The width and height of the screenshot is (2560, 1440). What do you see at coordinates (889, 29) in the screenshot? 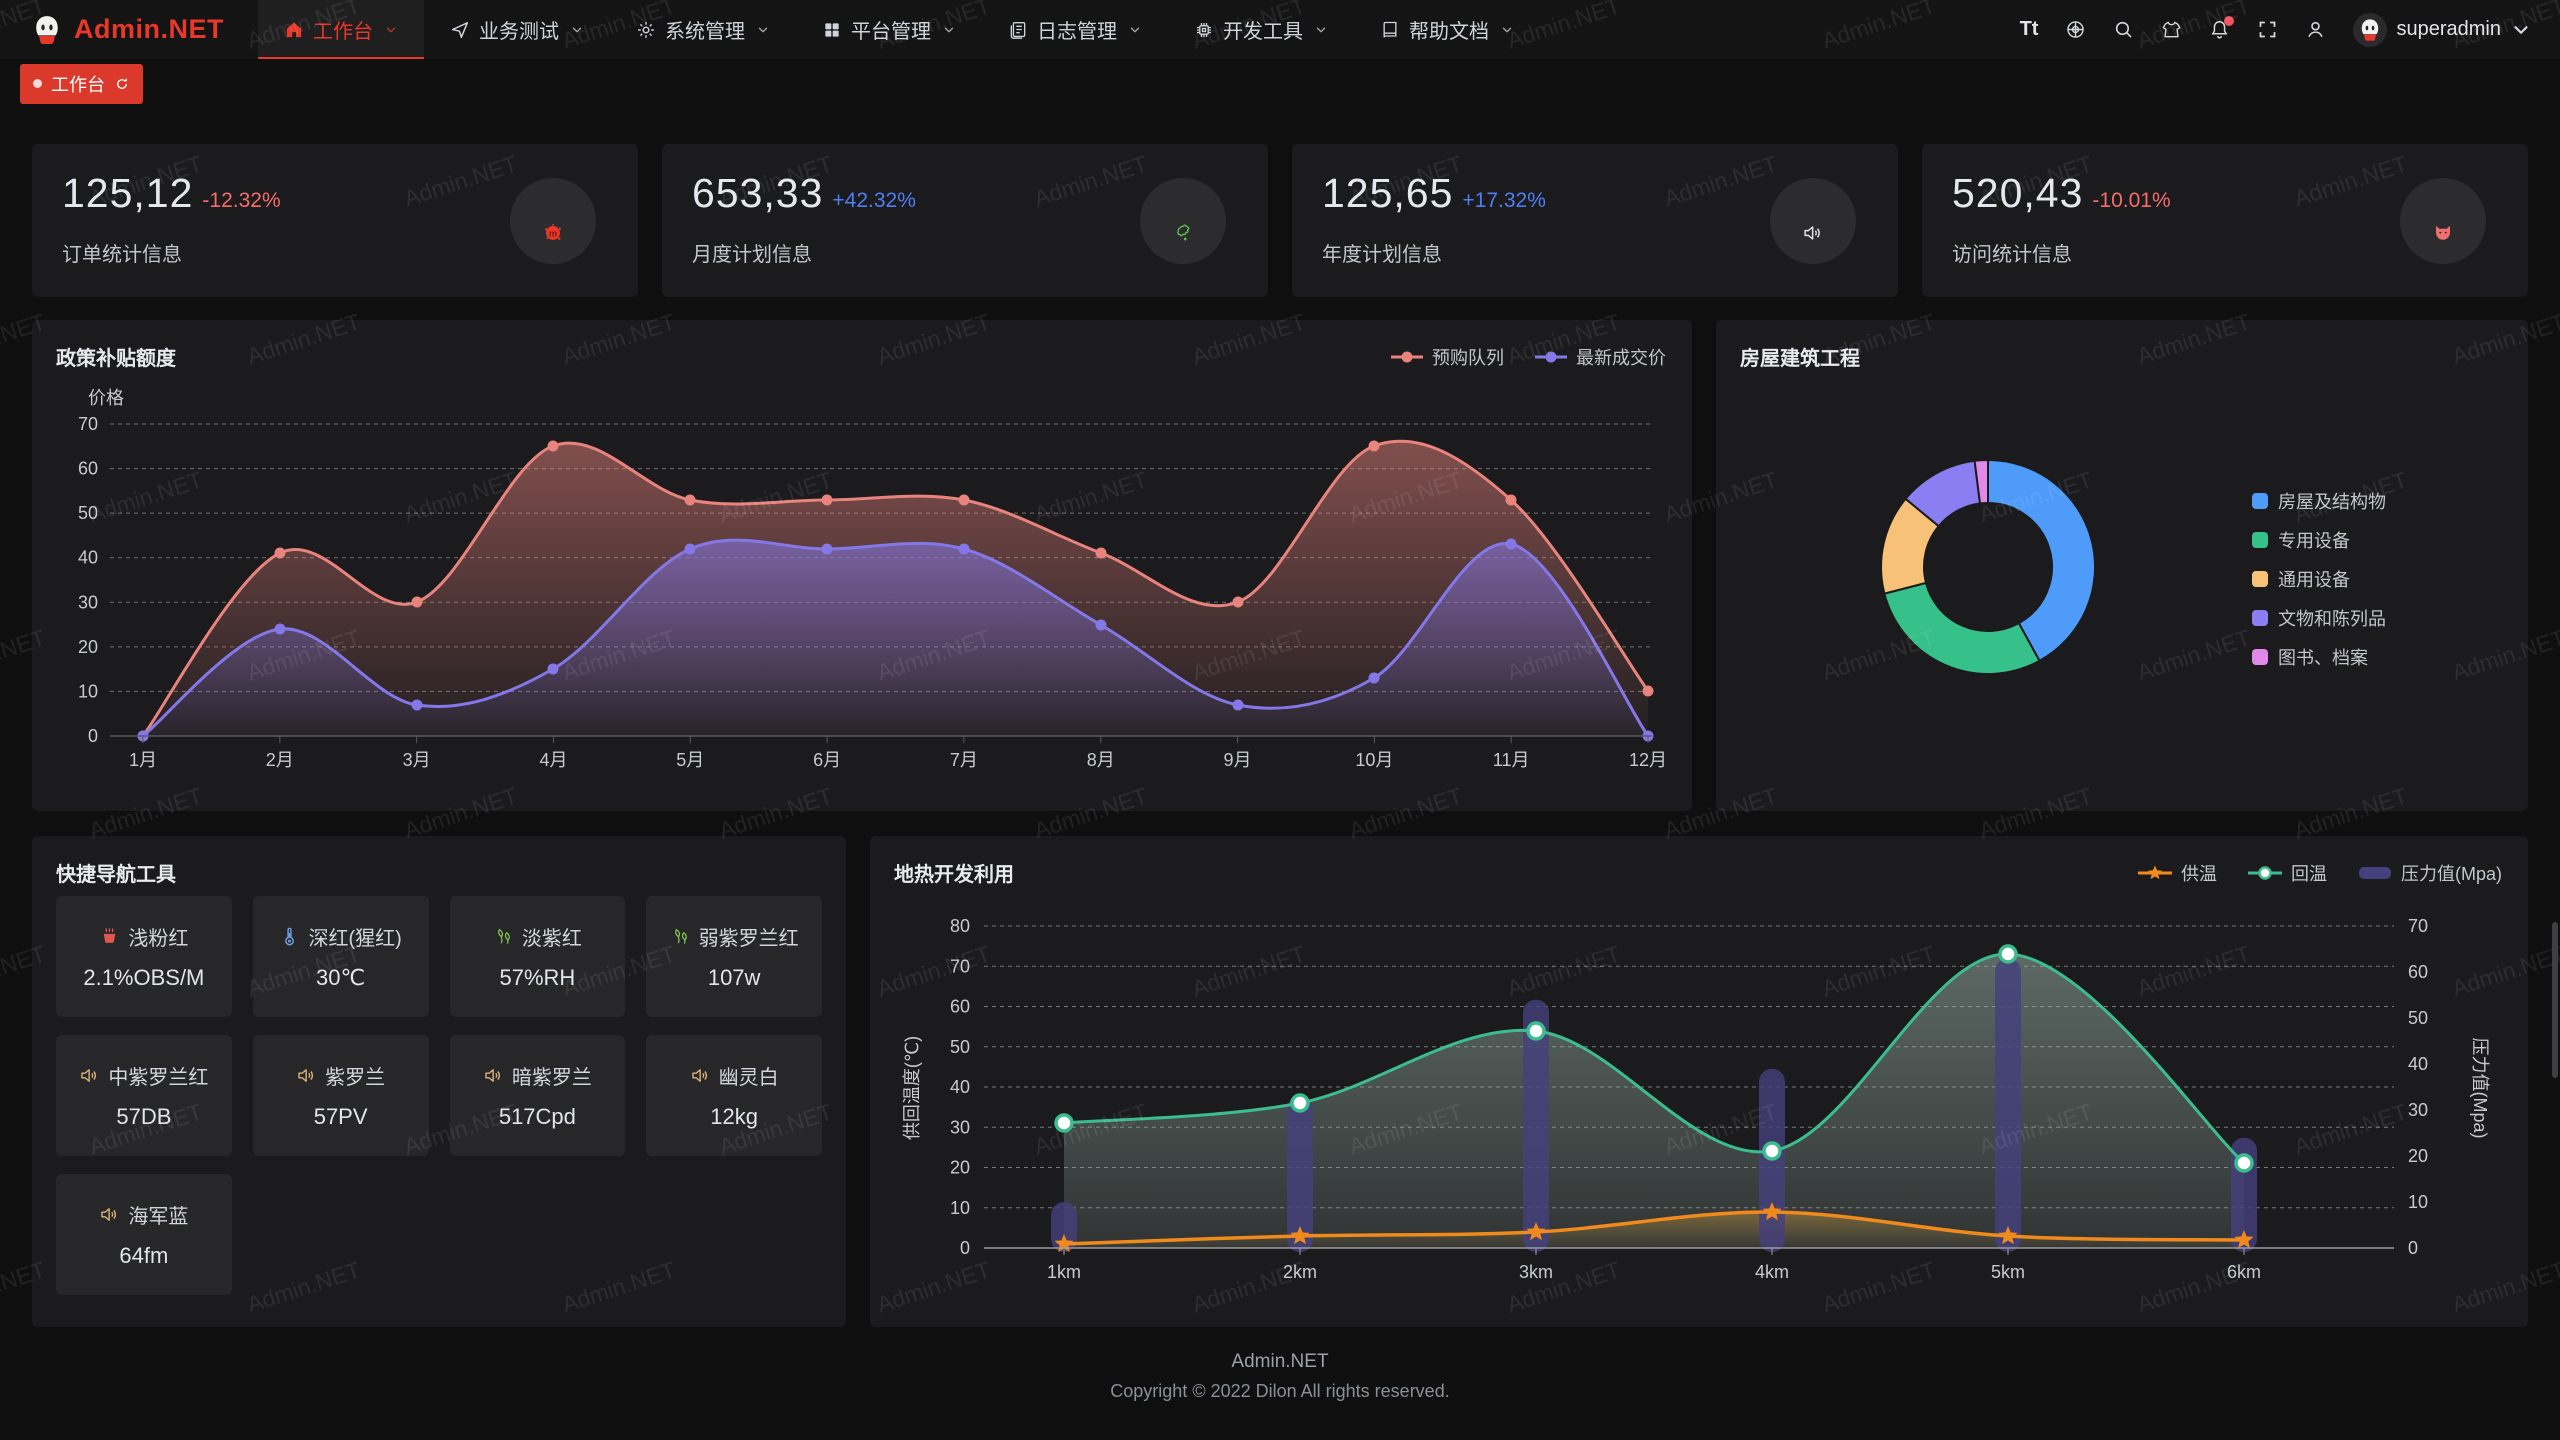
I see `menu-item-platform-manage: 平台管理` at bounding box center [889, 29].